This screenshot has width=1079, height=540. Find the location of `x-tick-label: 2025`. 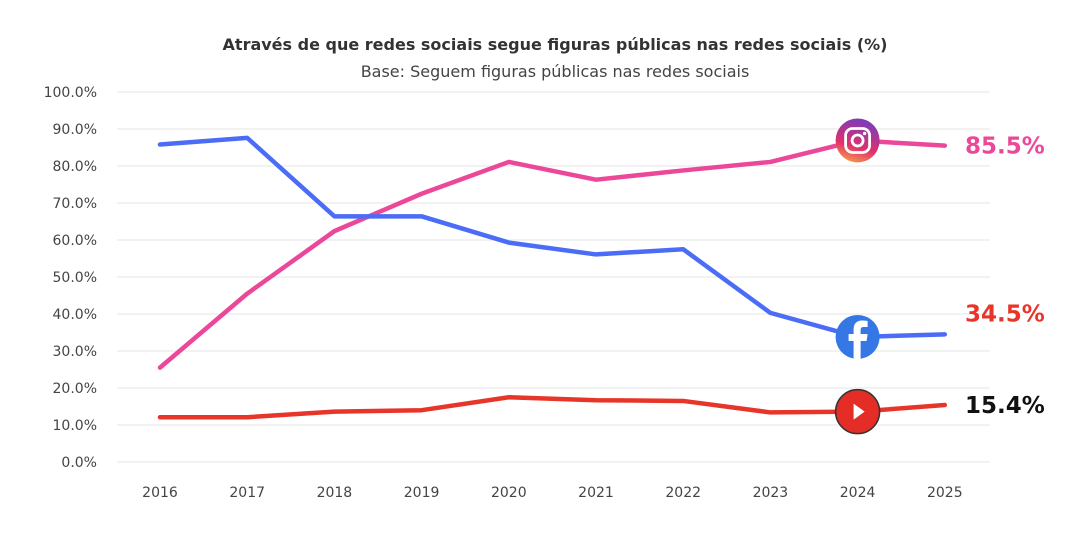

x-tick-label: 2025 is located at coordinates (945, 493).